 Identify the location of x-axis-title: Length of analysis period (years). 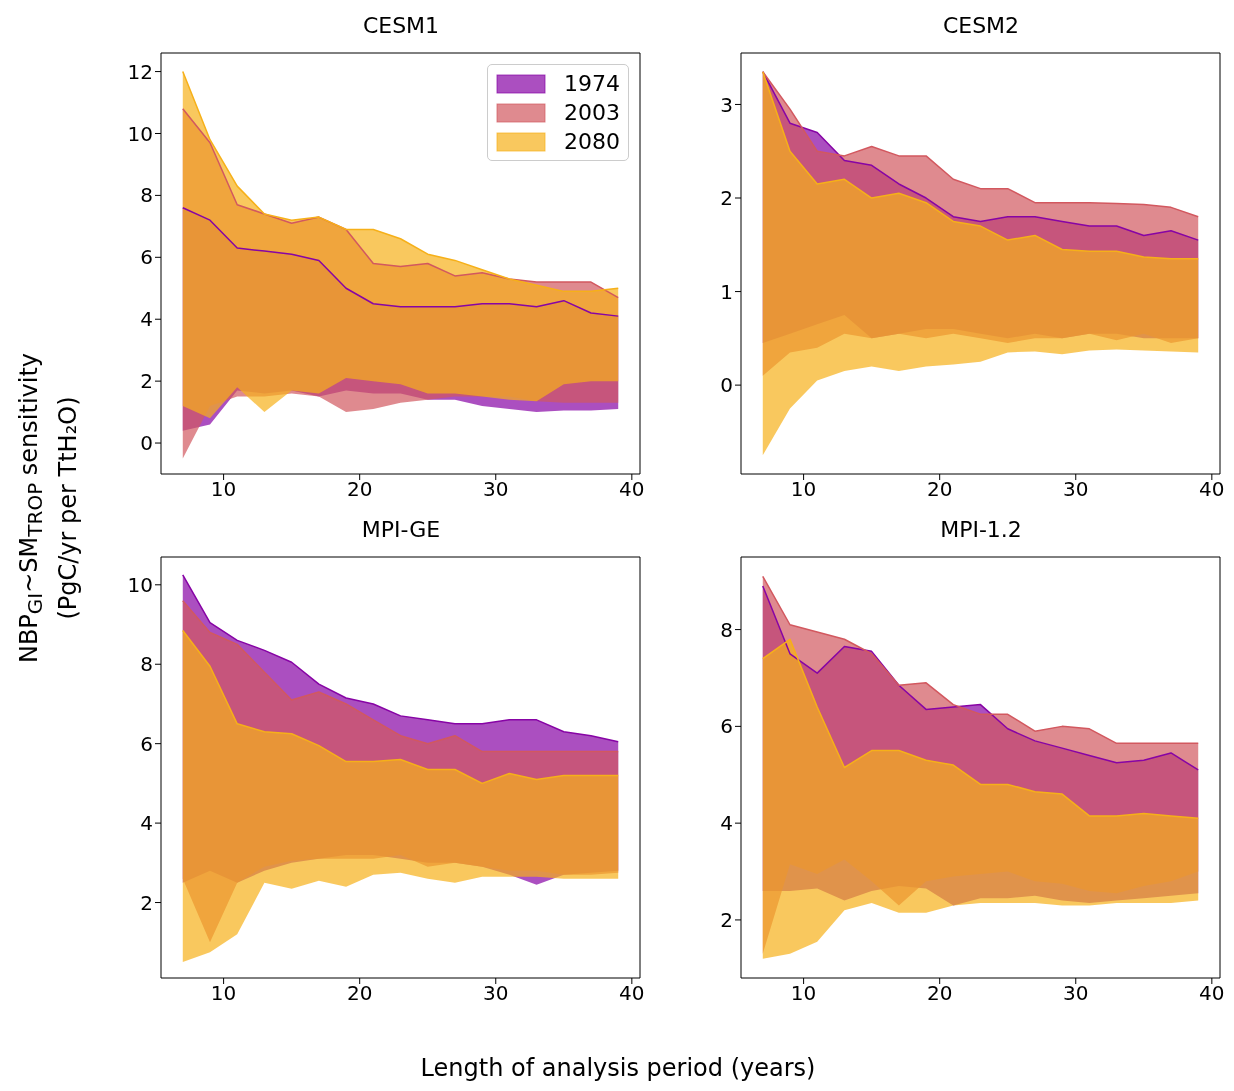
(618, 1068).